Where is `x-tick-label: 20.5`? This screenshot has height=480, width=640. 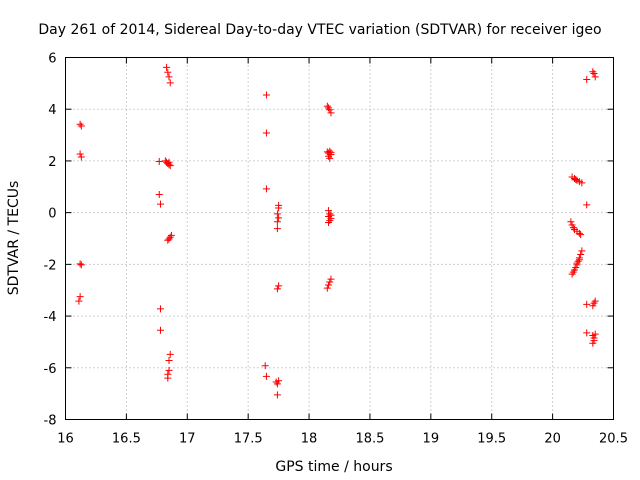
x-tick-label: 20.5 is located at coordinates (613, 439).